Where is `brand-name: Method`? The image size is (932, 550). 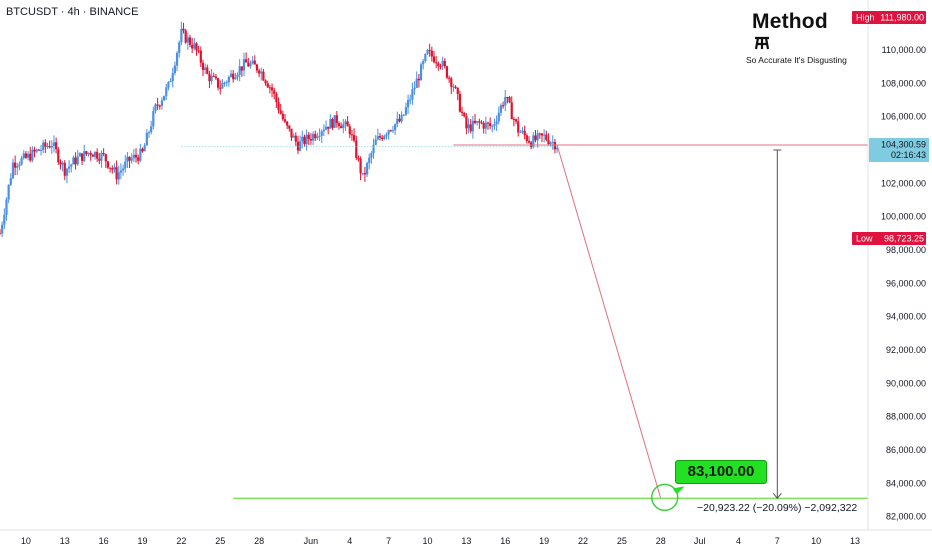 brand-name: Method is located at coordinates (801, 33).